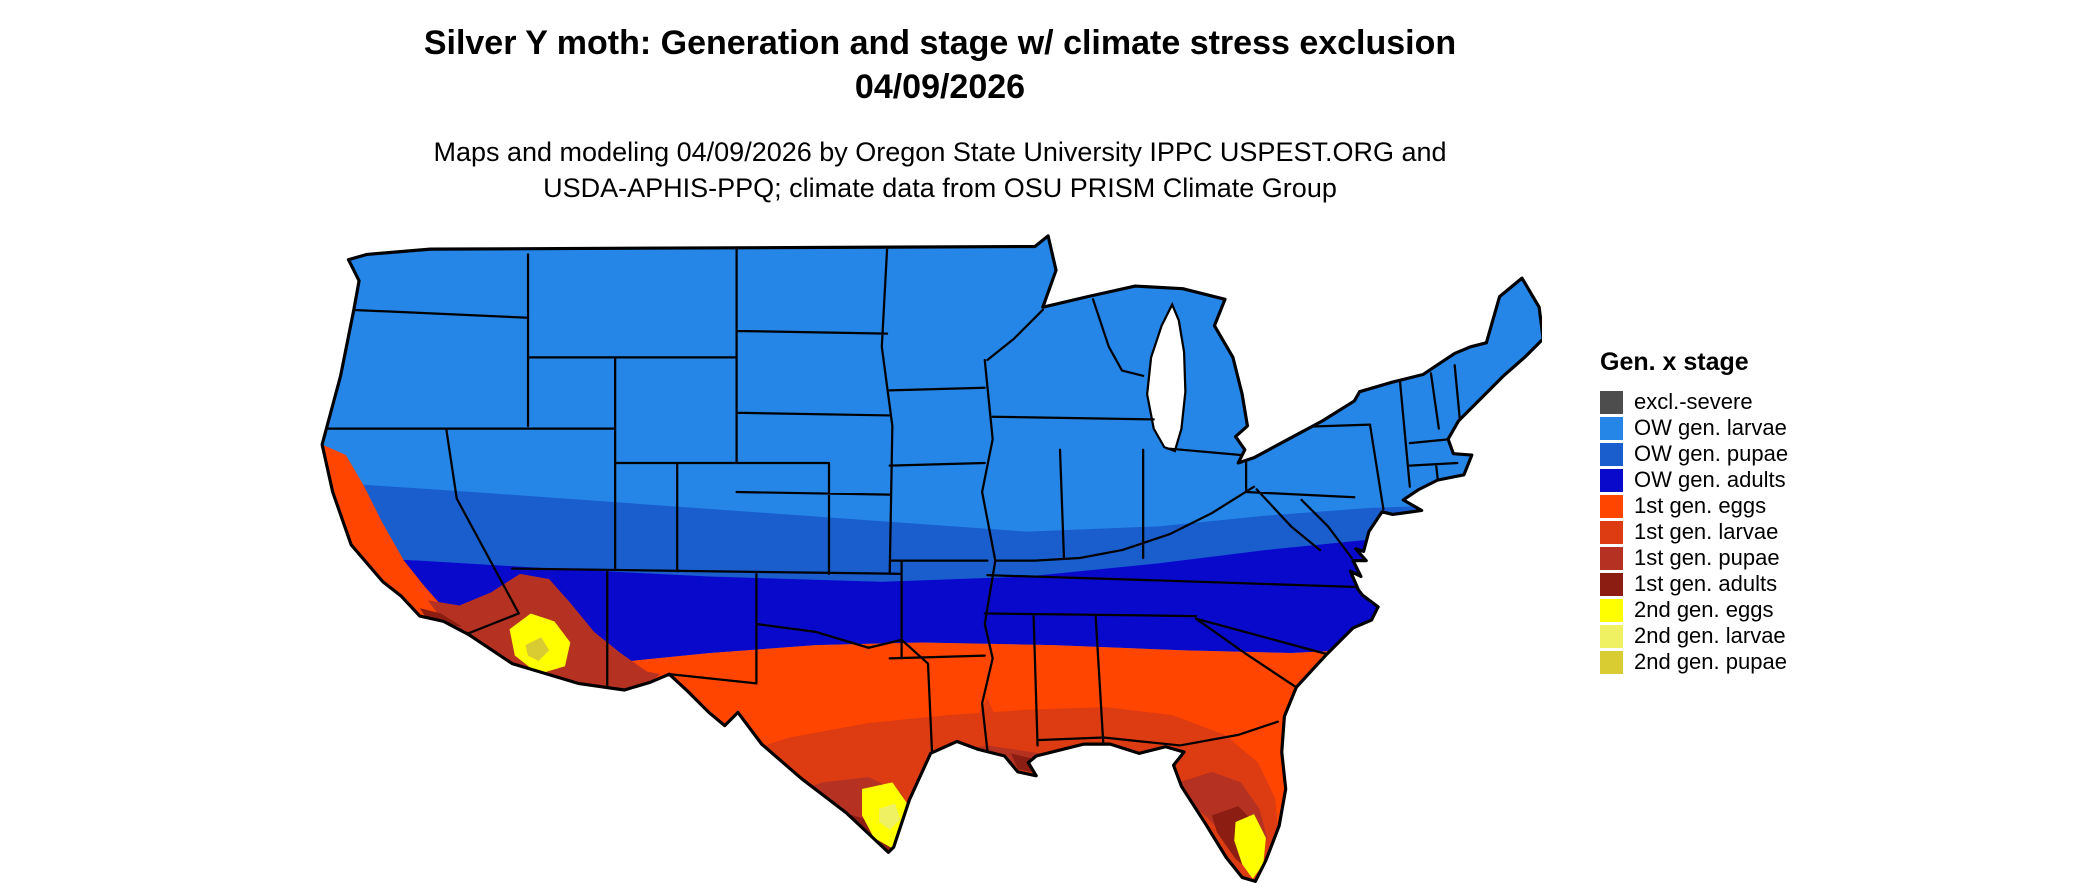 The image size is (2100, 892). What do you see at coordinates (1611, 402) in the screenshot?
I see `legend-swatch-excl-severe` at bounding box center [1611, 402].